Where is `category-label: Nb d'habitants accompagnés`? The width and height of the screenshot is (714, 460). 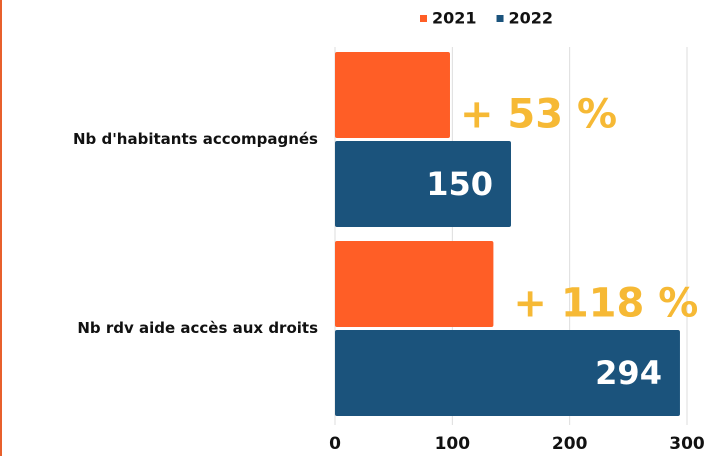 category-label: Nb d'habitants accompagnés is located at coordinates (195, 139).